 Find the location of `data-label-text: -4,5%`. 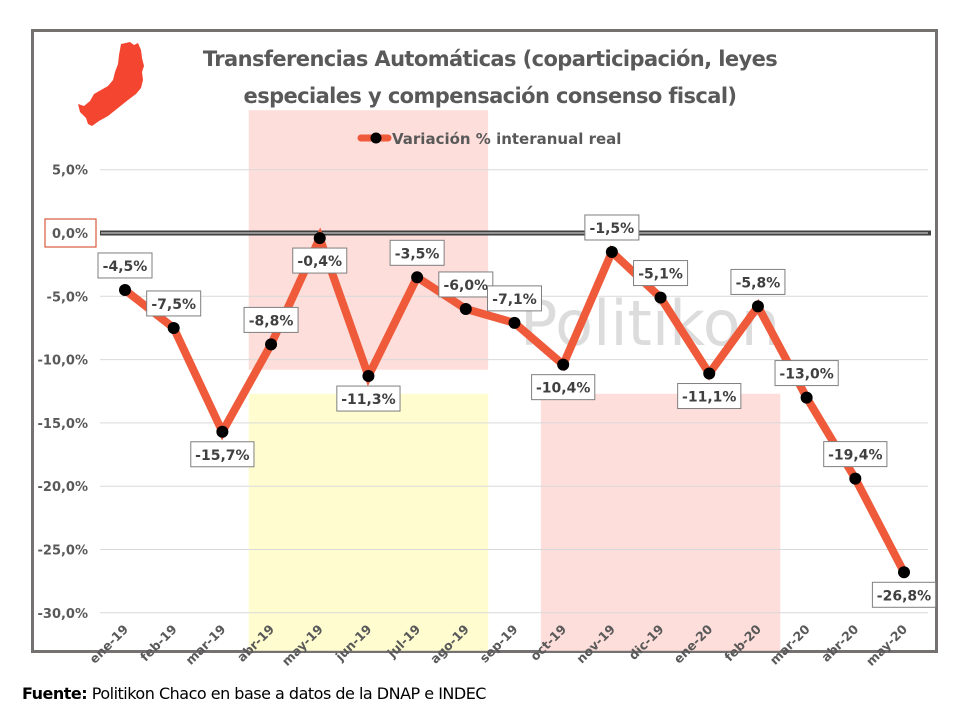

data-label-text: -4,5% is located at coordinates (125, 267).